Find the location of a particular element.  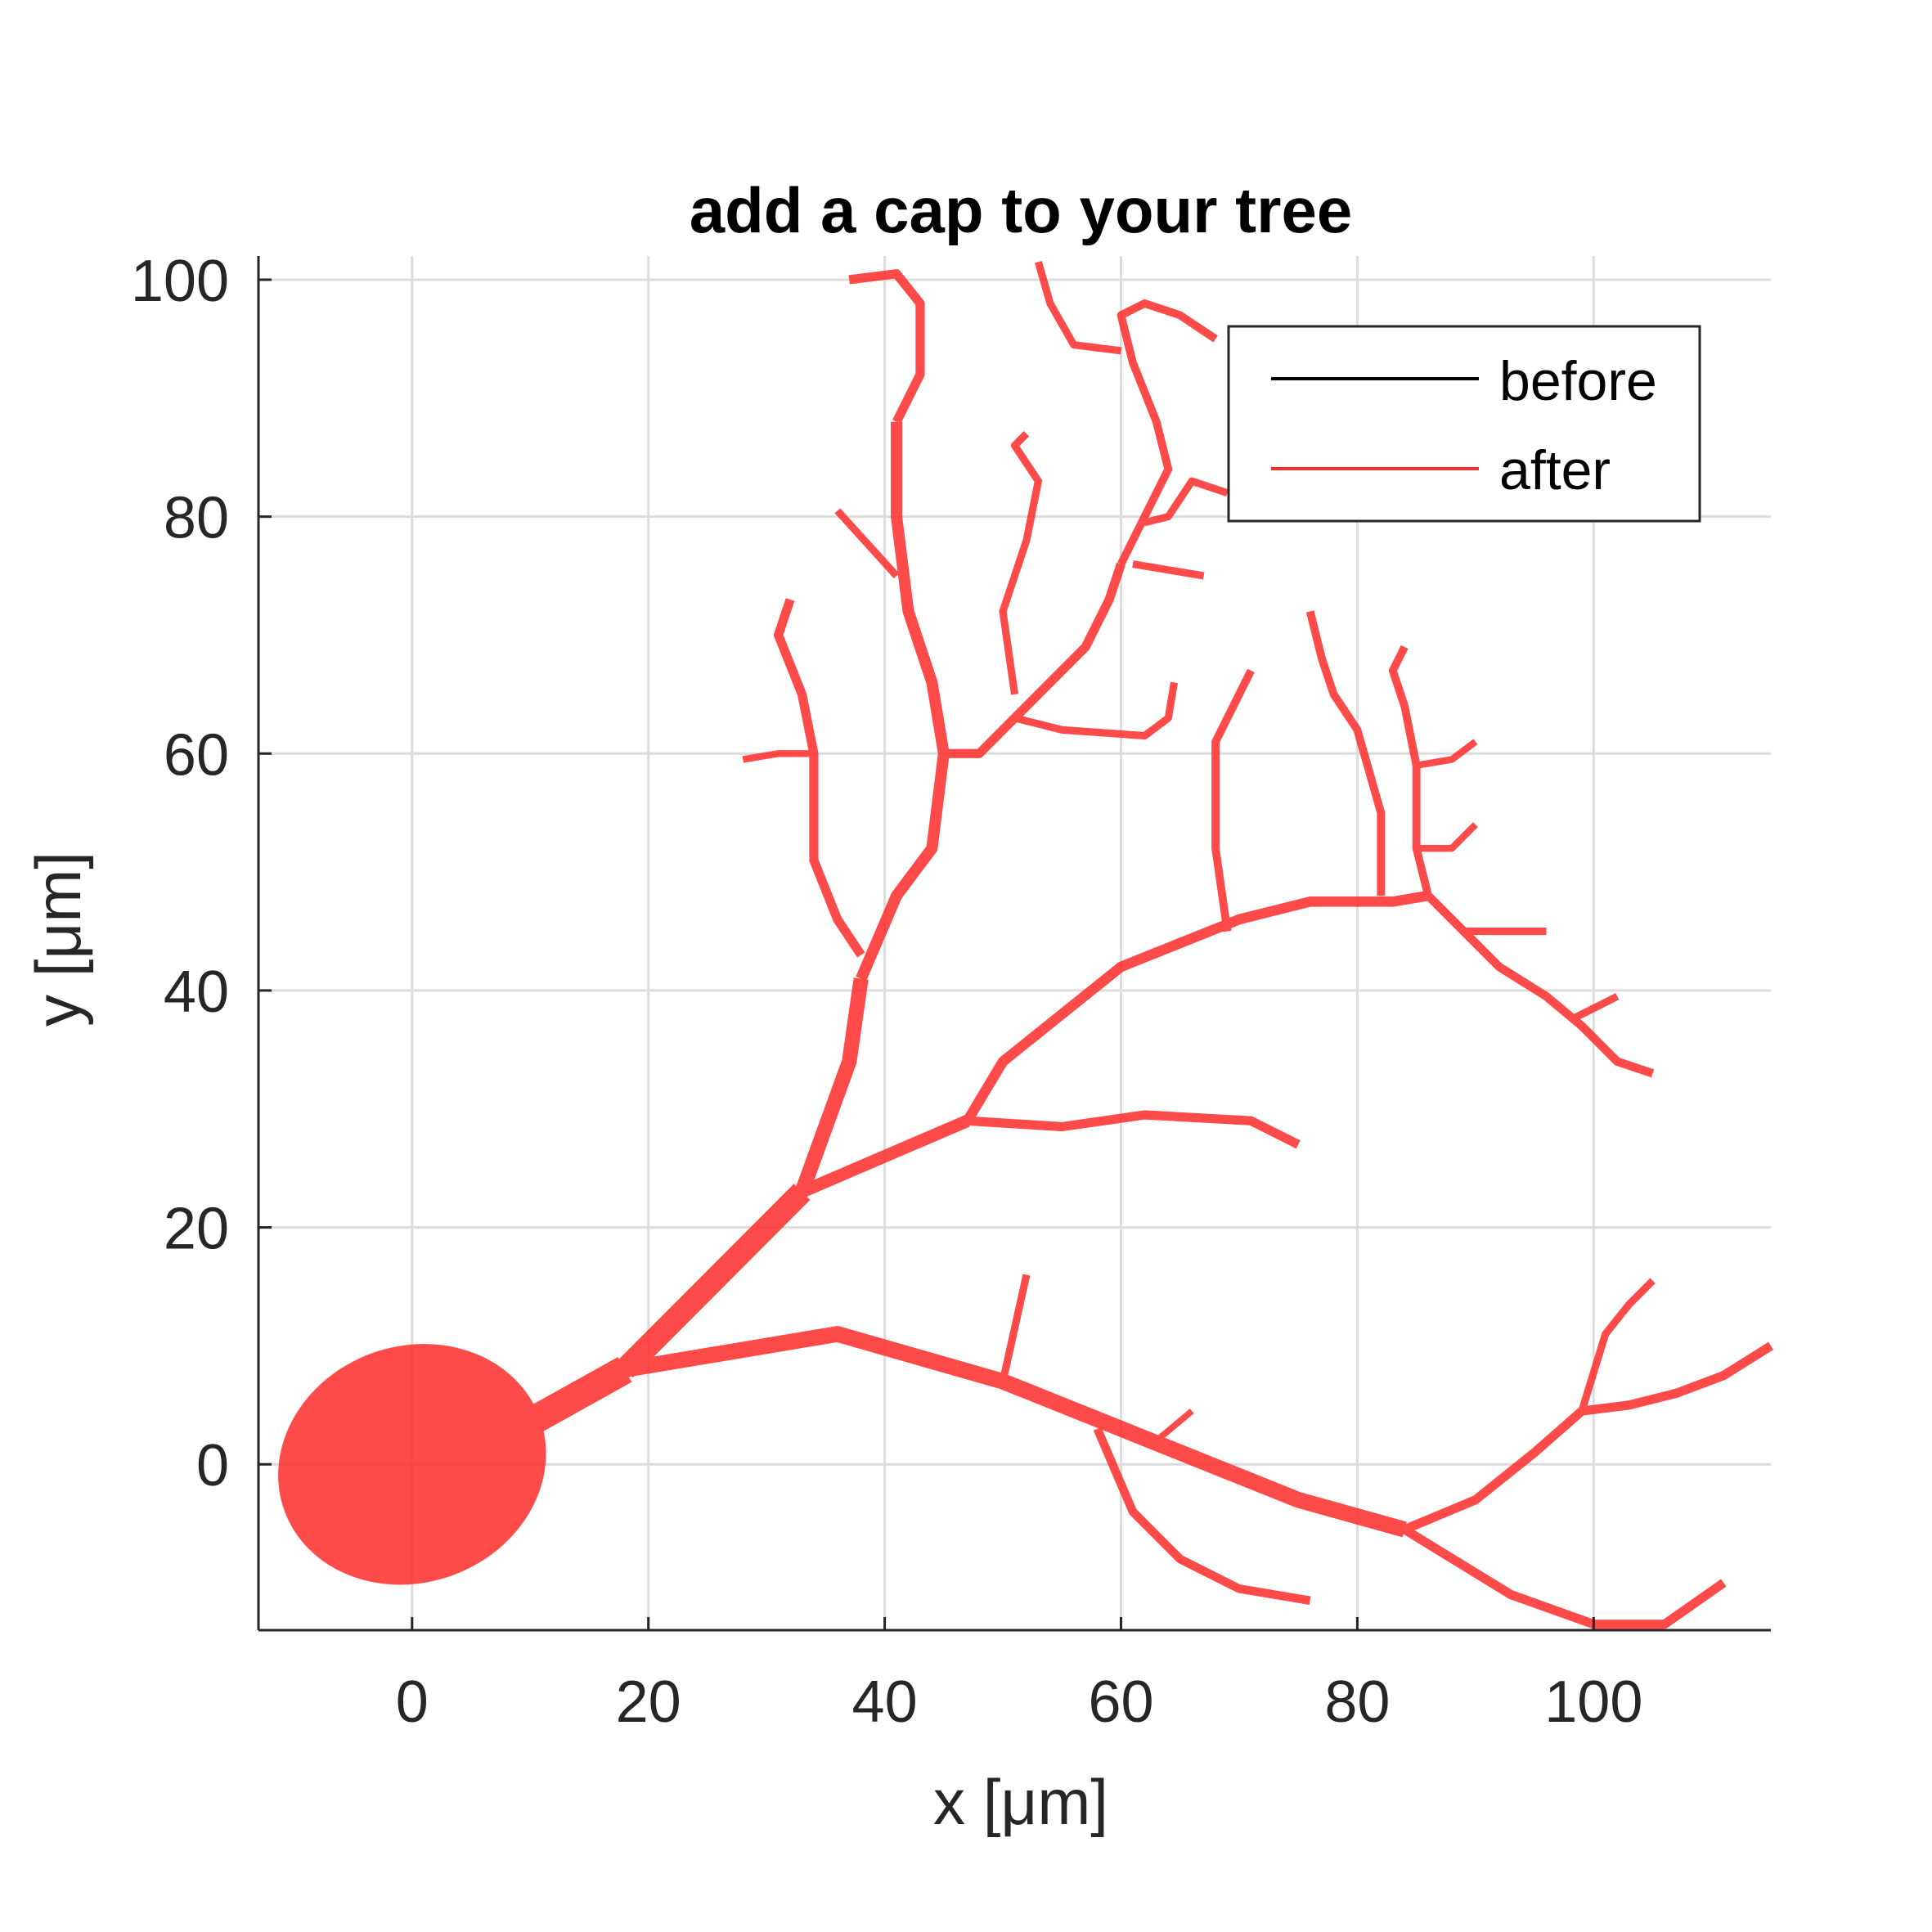

legend-label-before: before is located at coordinates (1578, 381).